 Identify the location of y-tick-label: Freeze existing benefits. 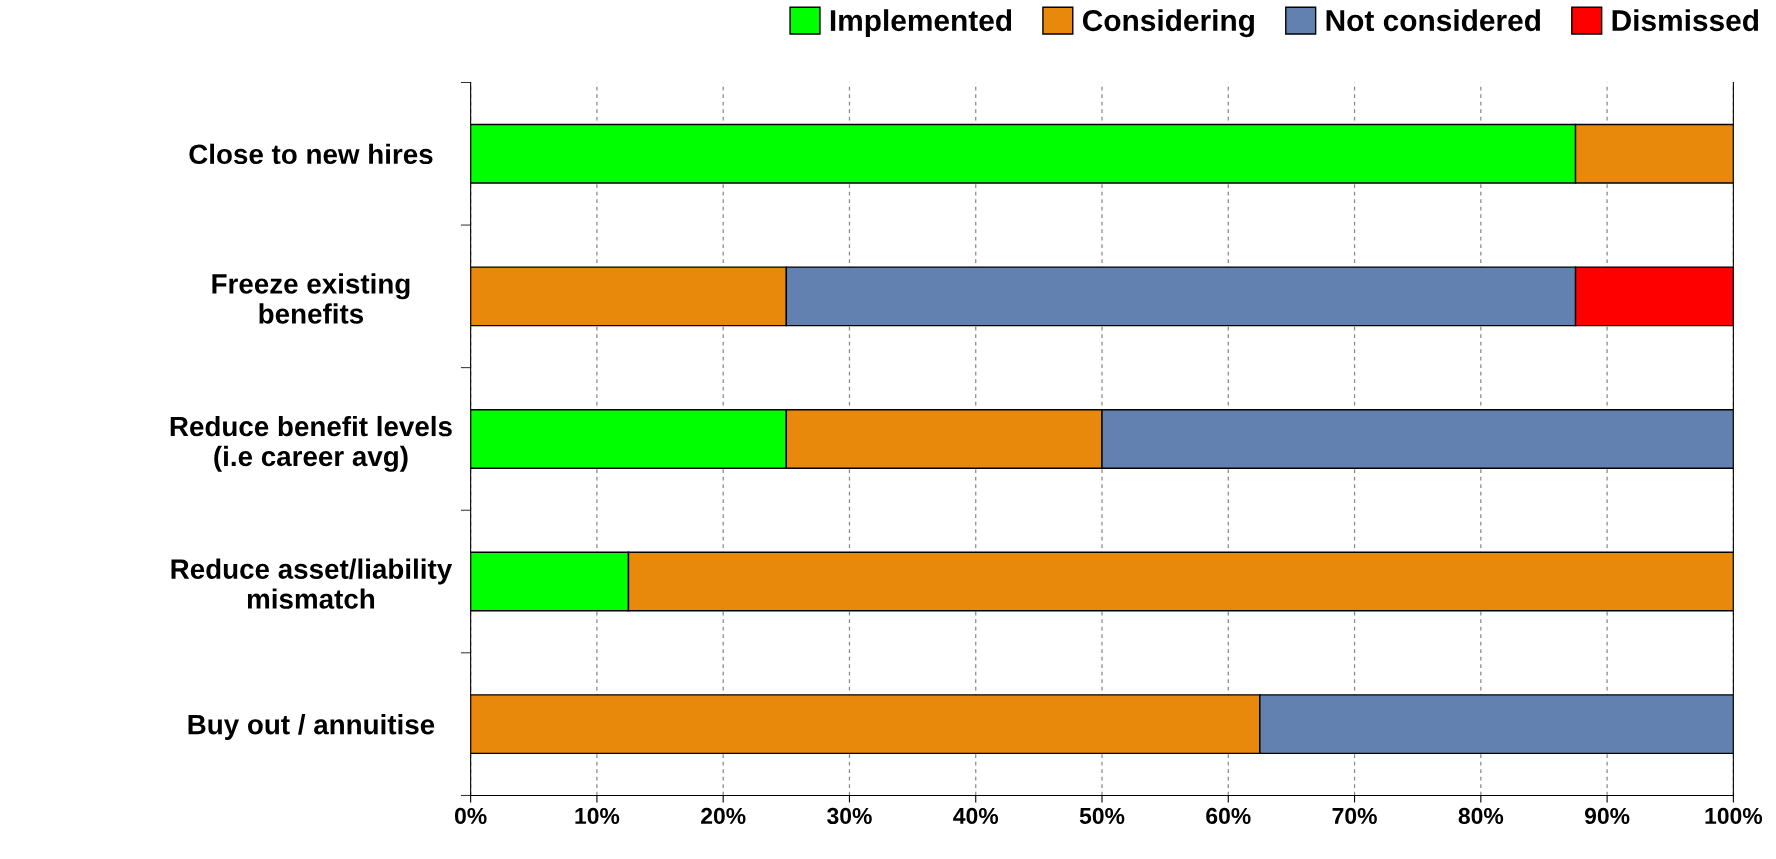
(311, 298).